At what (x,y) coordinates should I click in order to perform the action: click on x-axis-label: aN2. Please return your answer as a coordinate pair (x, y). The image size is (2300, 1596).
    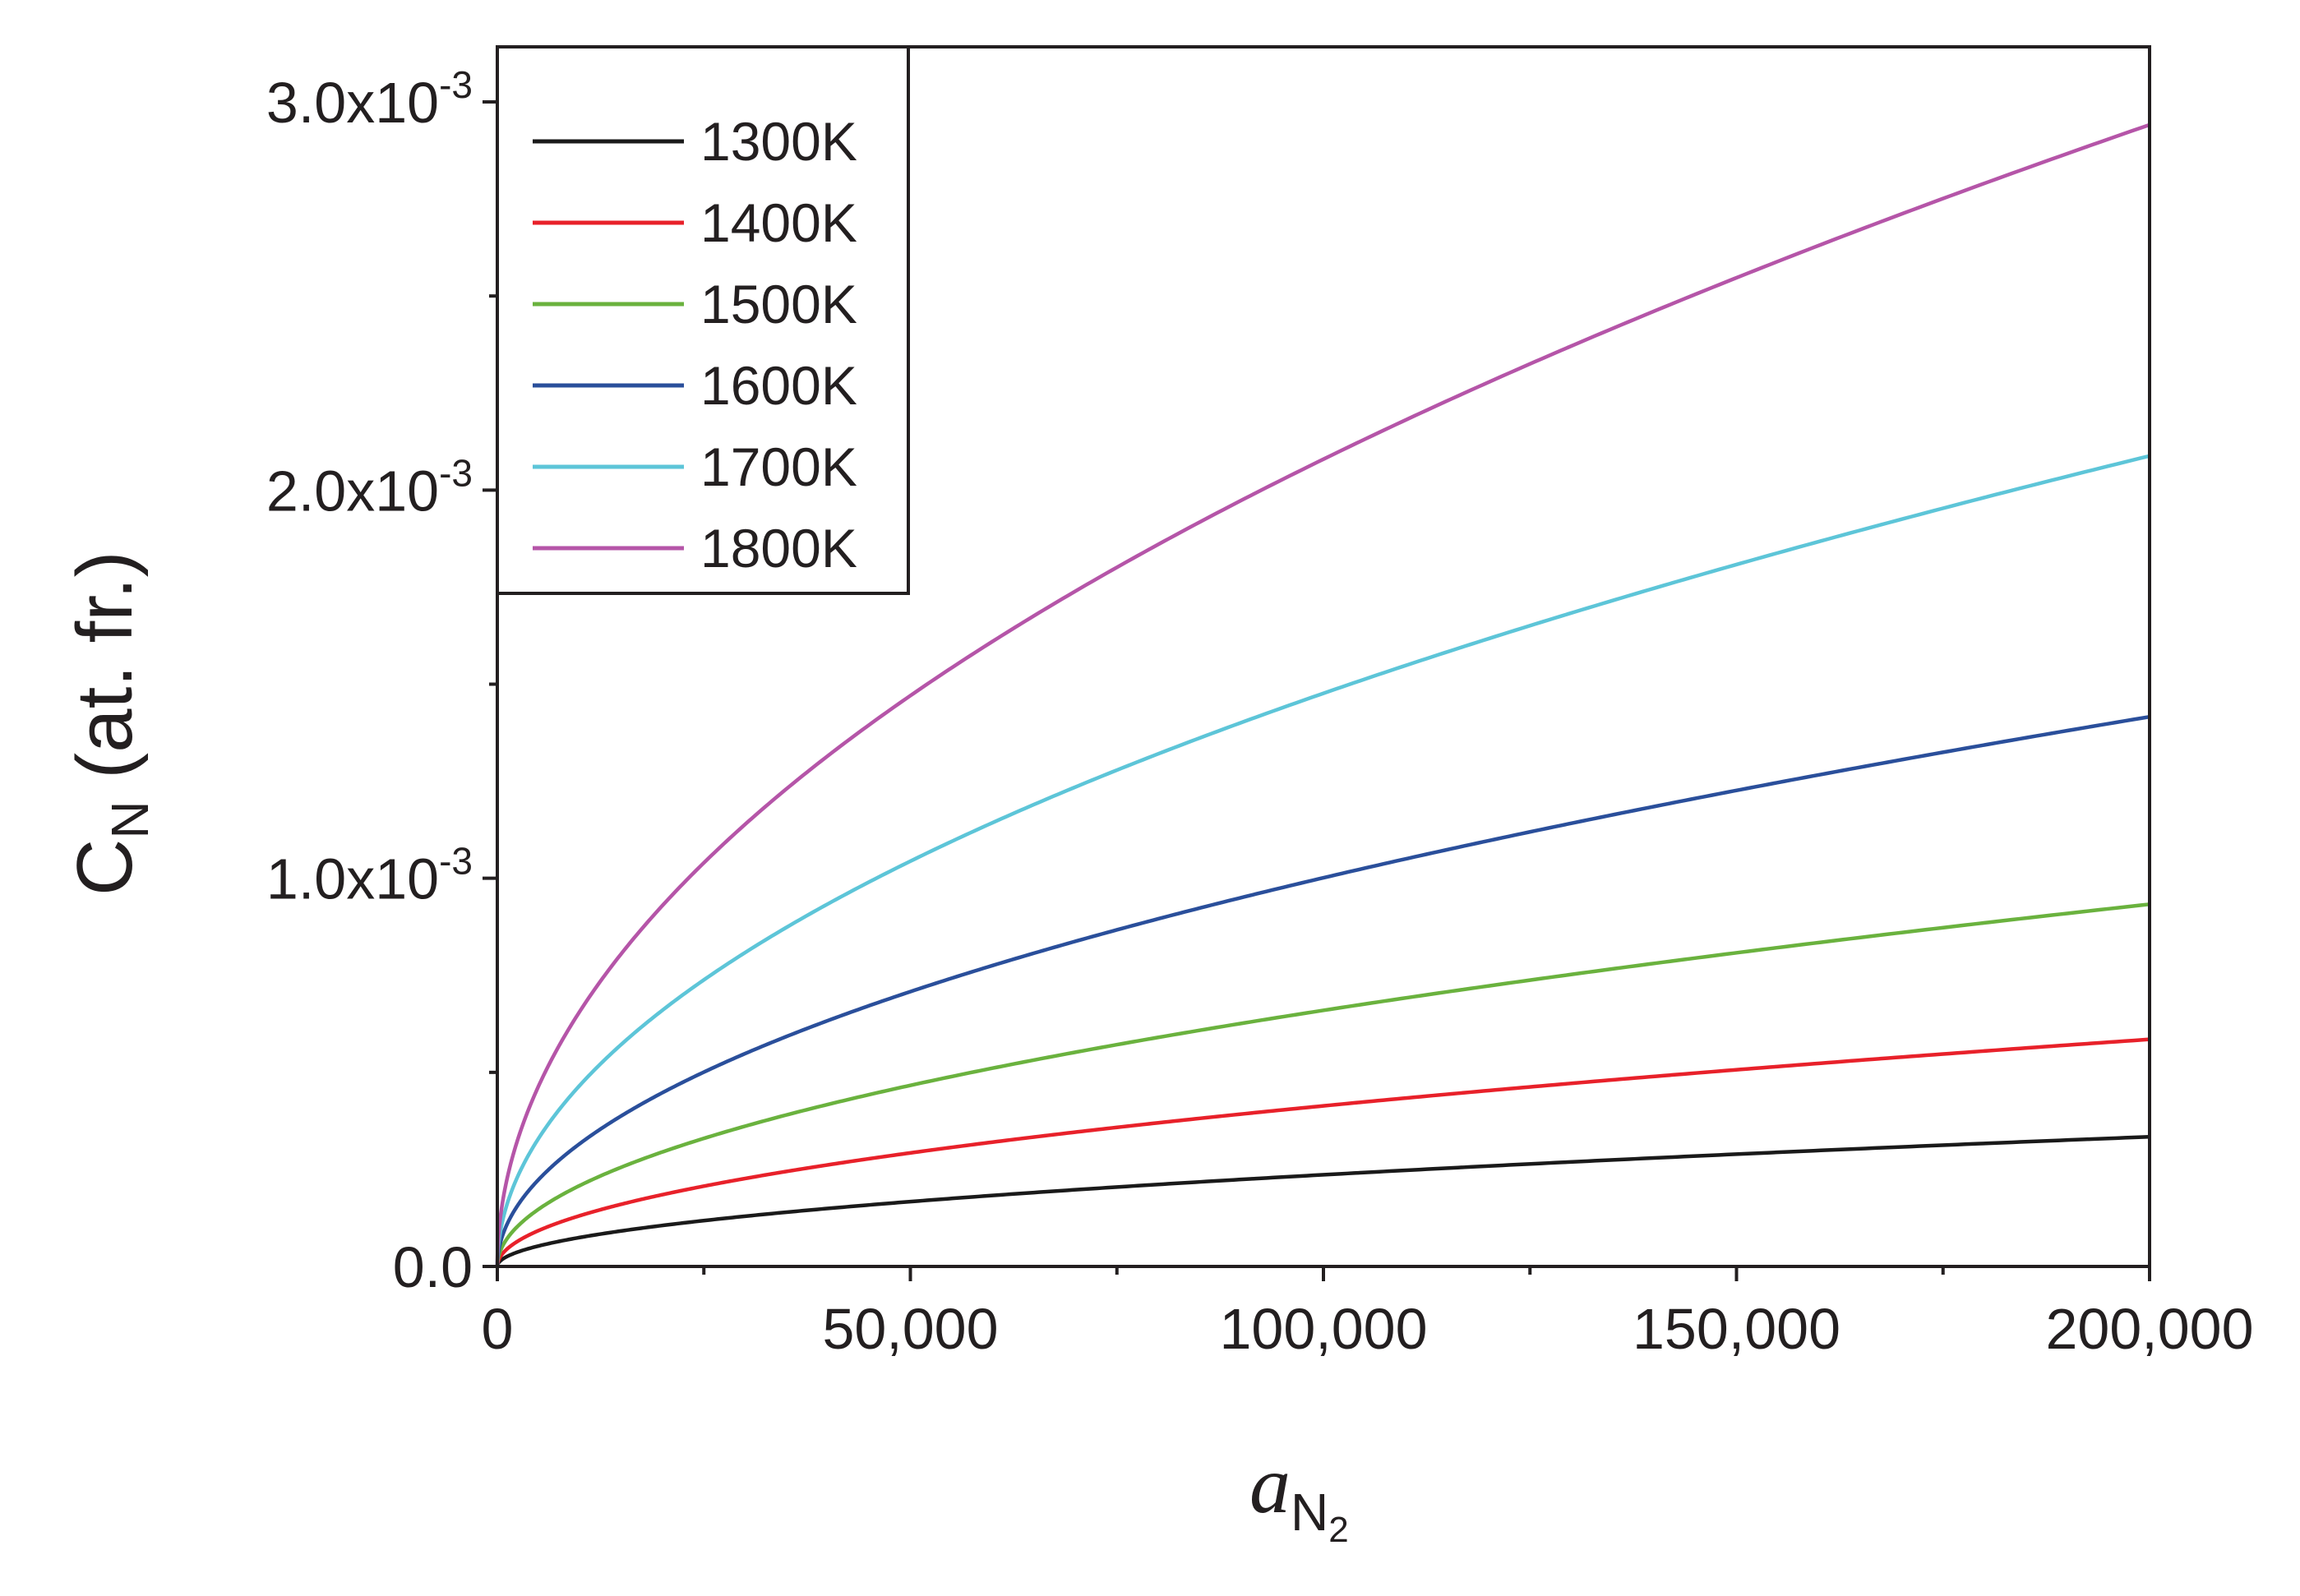
    Looking at the image, I should click on (1299, 1494).